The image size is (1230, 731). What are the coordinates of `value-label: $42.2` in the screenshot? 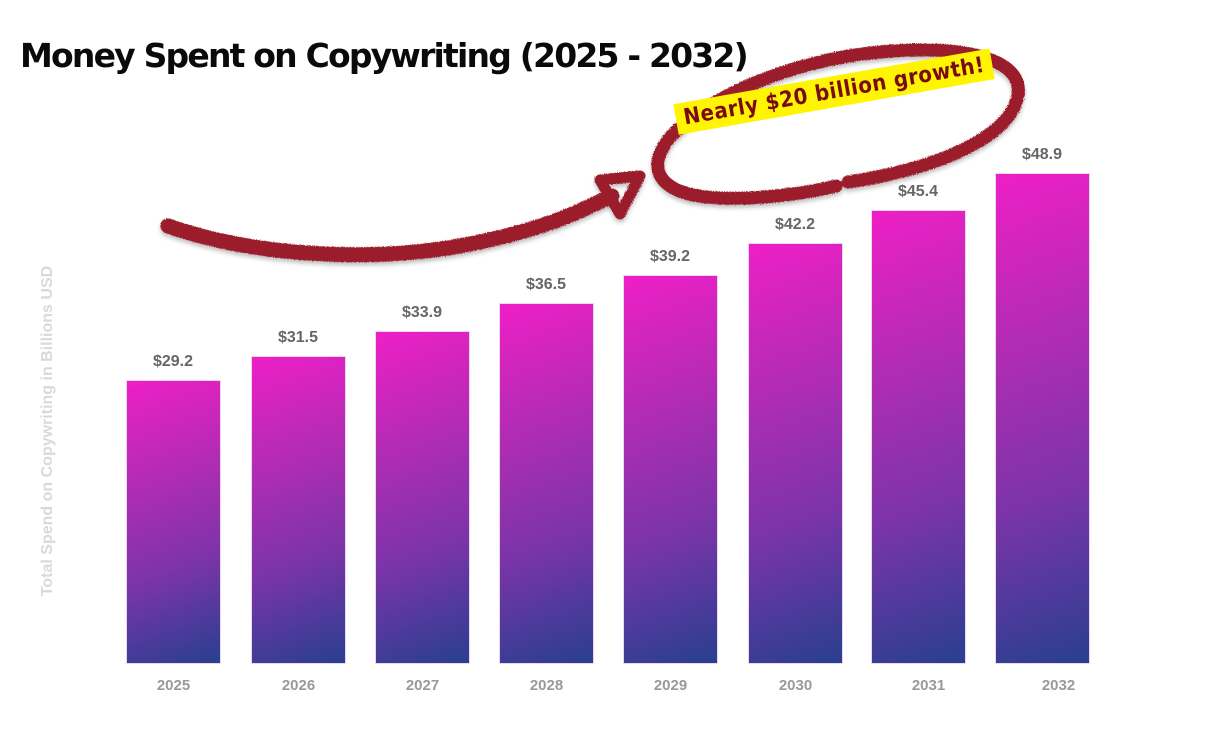 It's located at (795, 224).